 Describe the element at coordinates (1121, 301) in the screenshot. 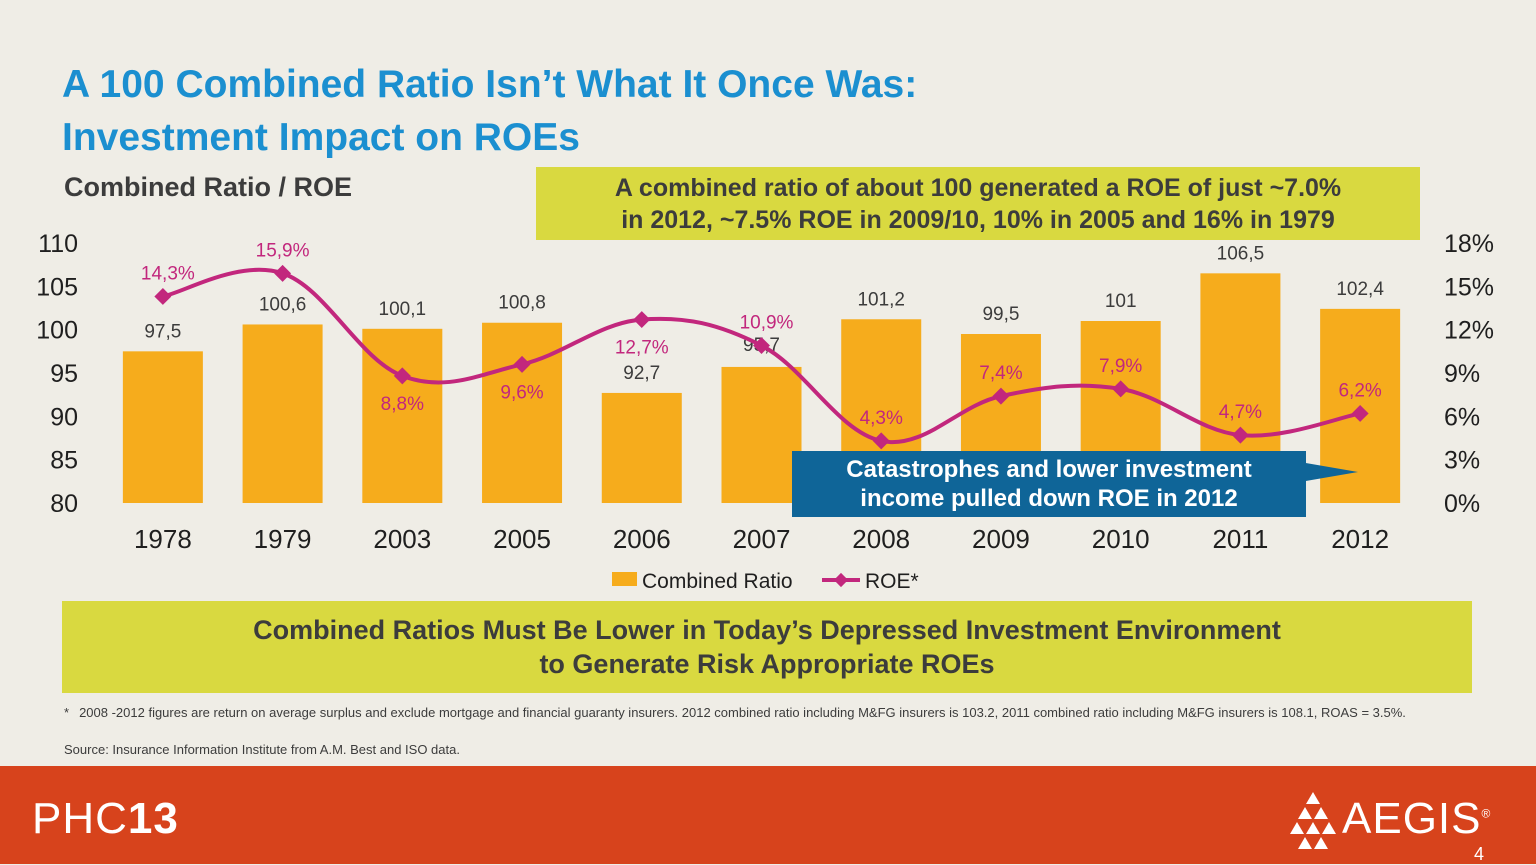

I see `bar-data-label: 101` at that location.